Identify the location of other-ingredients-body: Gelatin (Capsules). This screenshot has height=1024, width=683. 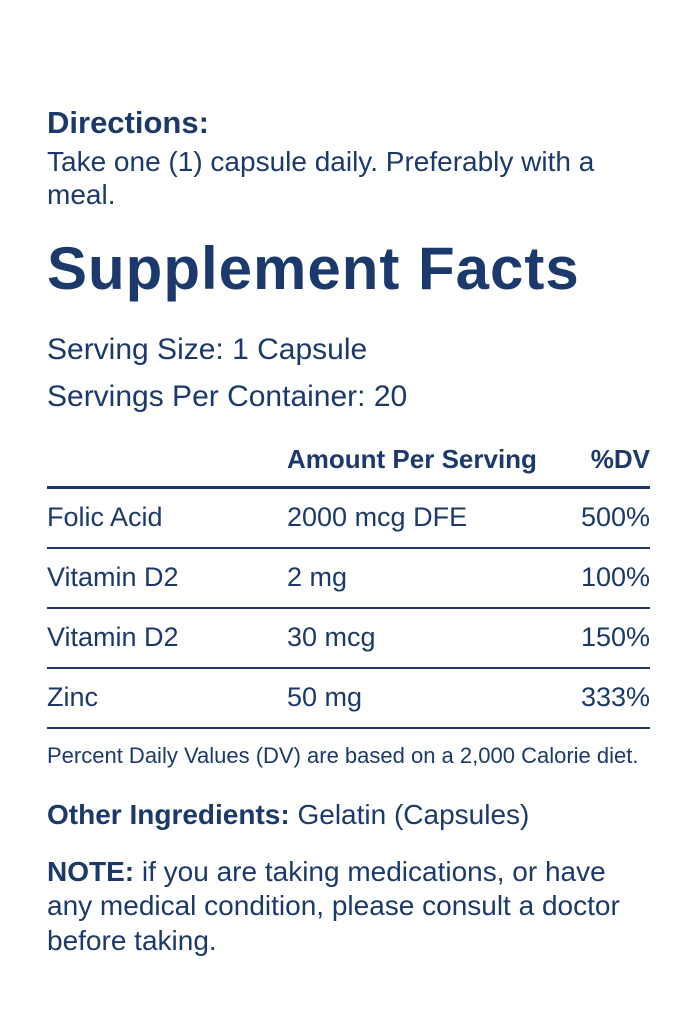
(413, 814).